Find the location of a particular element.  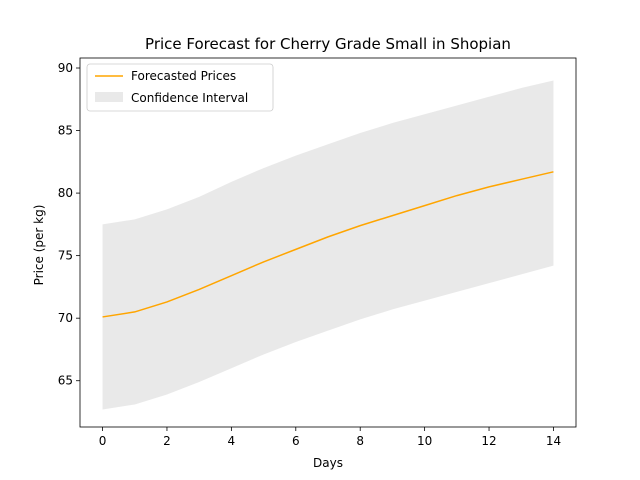

x-axis-label: Days is located at coordinates (328, 463).